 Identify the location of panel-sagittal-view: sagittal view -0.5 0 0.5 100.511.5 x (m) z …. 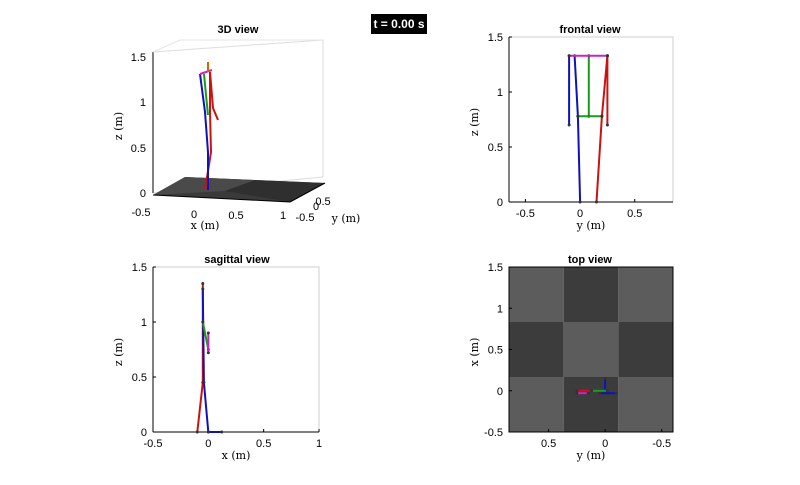
(217, 358).